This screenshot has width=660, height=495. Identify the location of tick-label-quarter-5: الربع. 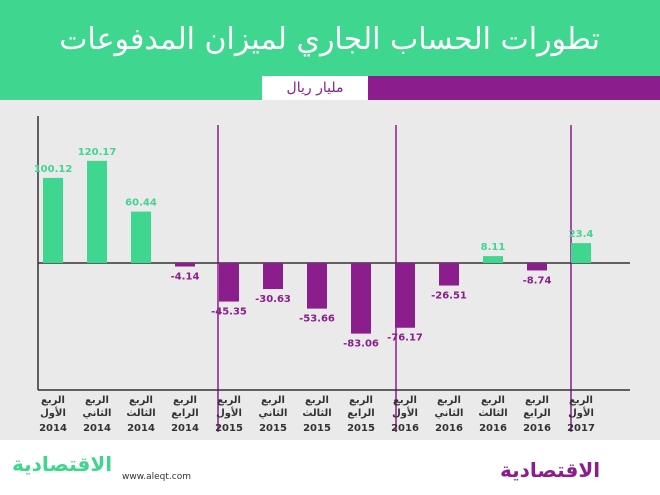
(229, 400).